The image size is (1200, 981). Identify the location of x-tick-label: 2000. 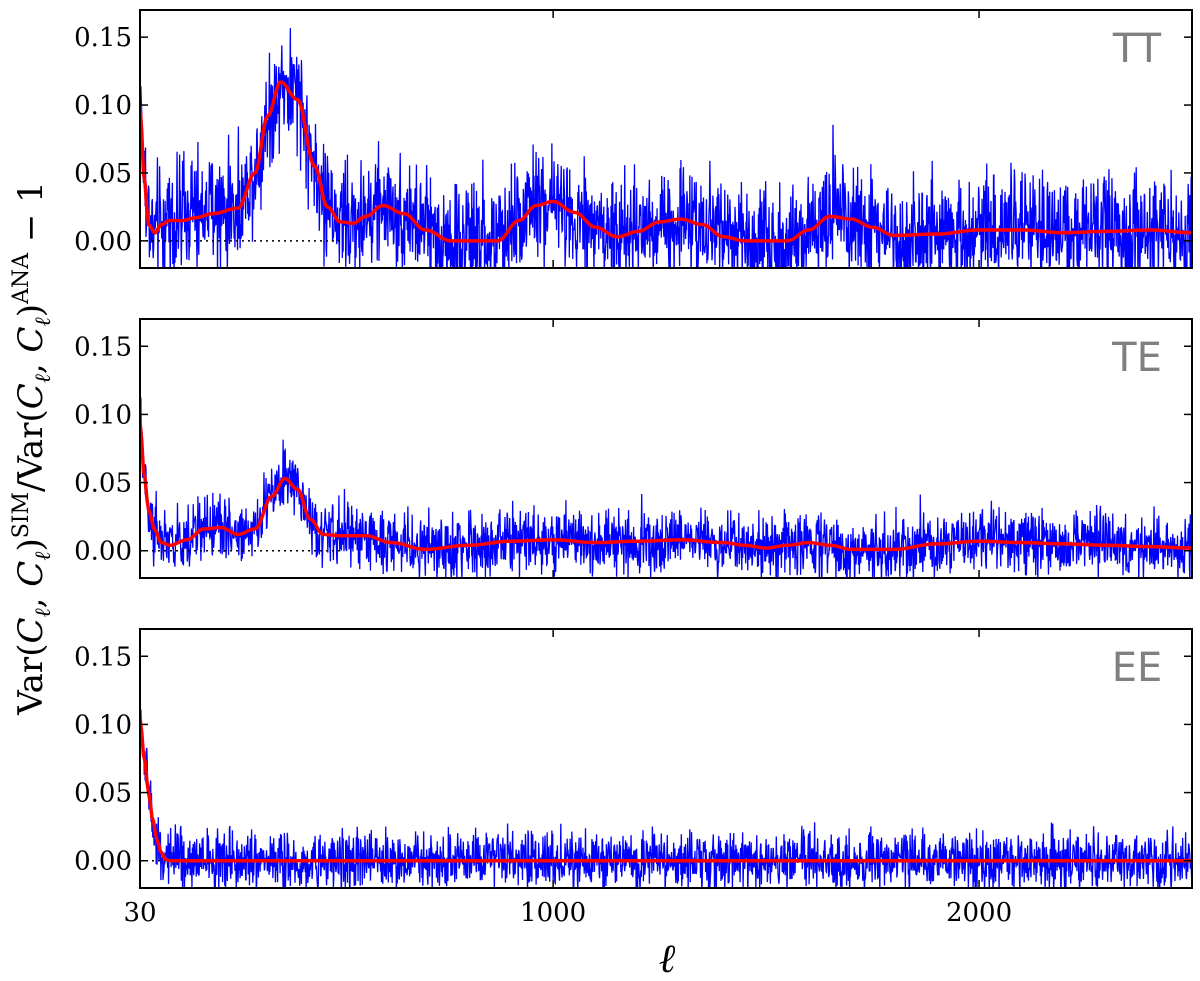
(979, 913).